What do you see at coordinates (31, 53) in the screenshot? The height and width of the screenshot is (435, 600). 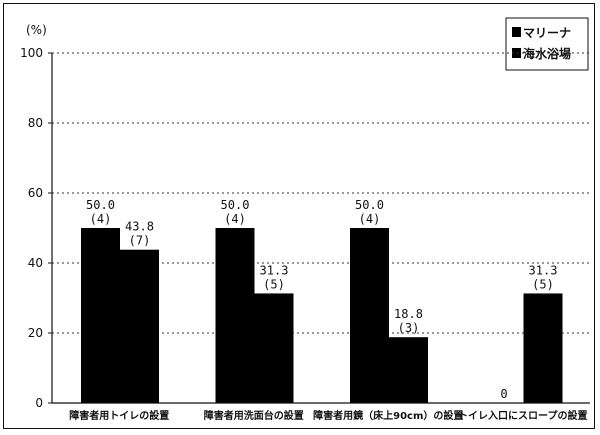 I see `y-tick-label: 100` at bounding box center [31, 53].